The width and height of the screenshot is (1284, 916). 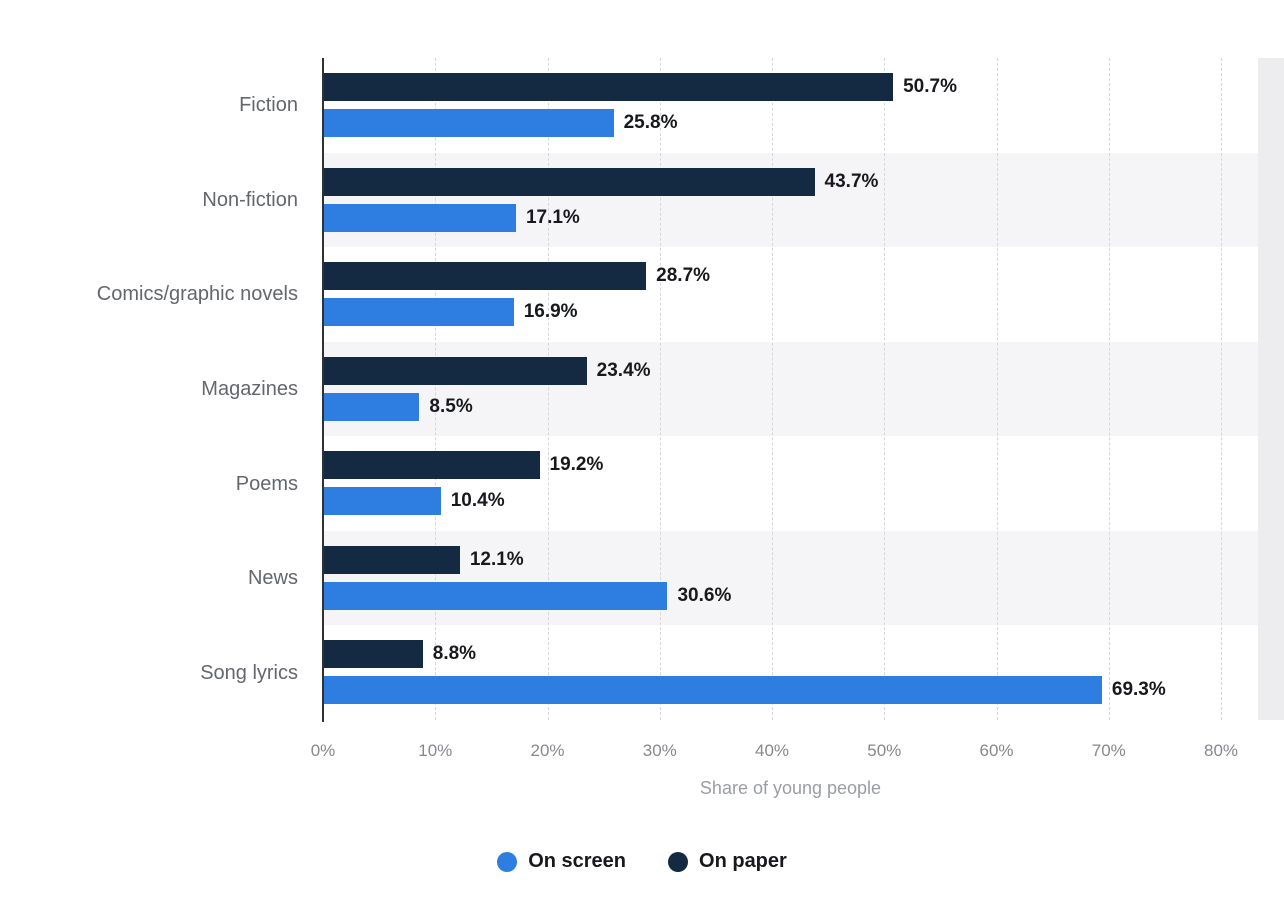 What do you see at coordinates (851, 181) in the screenshot?
I see `value-label-on-paper: 43.7%` at bounding box center [851, 181].